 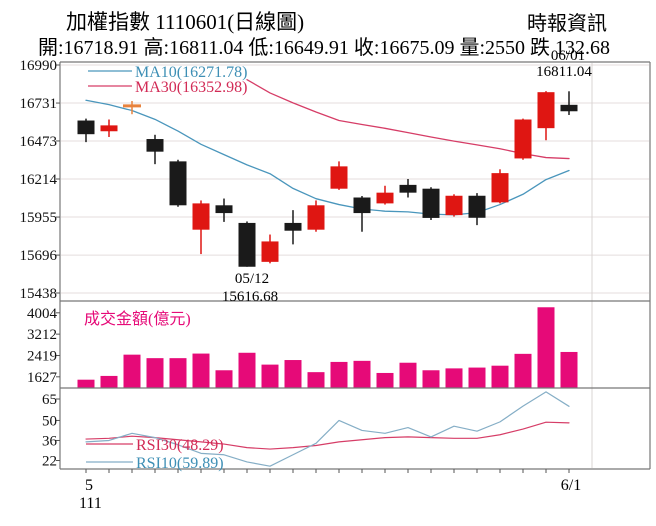 What do you see at coordinates (39, 180) in the screenshot?
I see `main-y-tick-label: 16214` at bounding box center [39, 180].